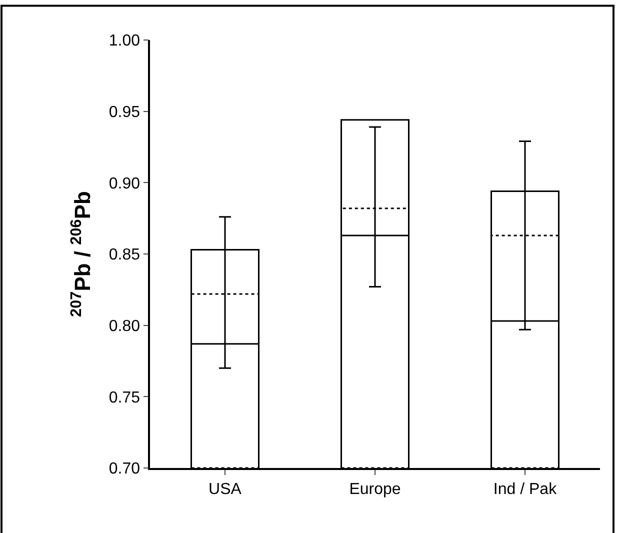 The height and width of the screenshot is (533, 620). What do you see at coordinates (124, 183) in the screenshot?
I see `y-tick-label: 0.90` at bounding box center [124, 183].